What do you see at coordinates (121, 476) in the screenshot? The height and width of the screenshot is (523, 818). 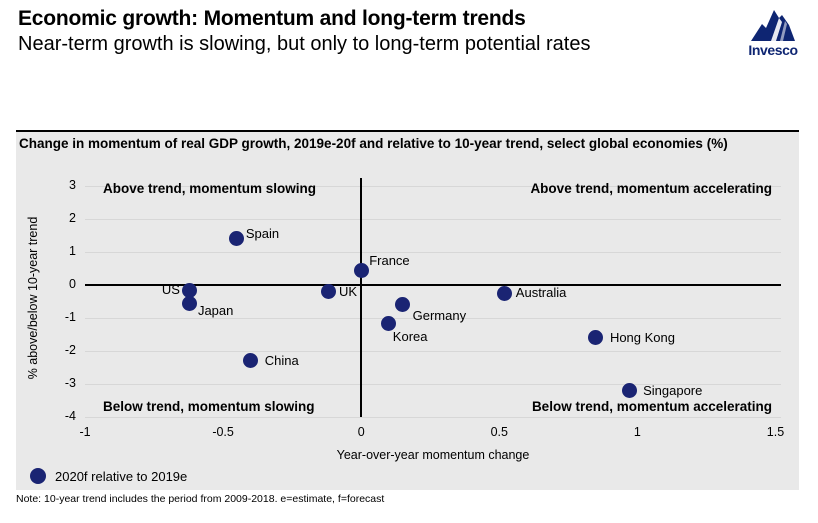 I see `legend-label: 2020f relative to 2019e` at bounding box center [121, 476].